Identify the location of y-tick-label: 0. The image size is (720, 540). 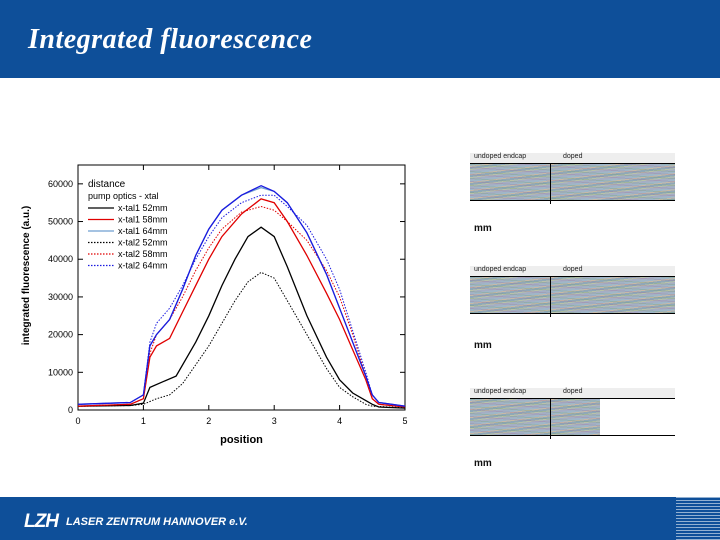
(70, 410).